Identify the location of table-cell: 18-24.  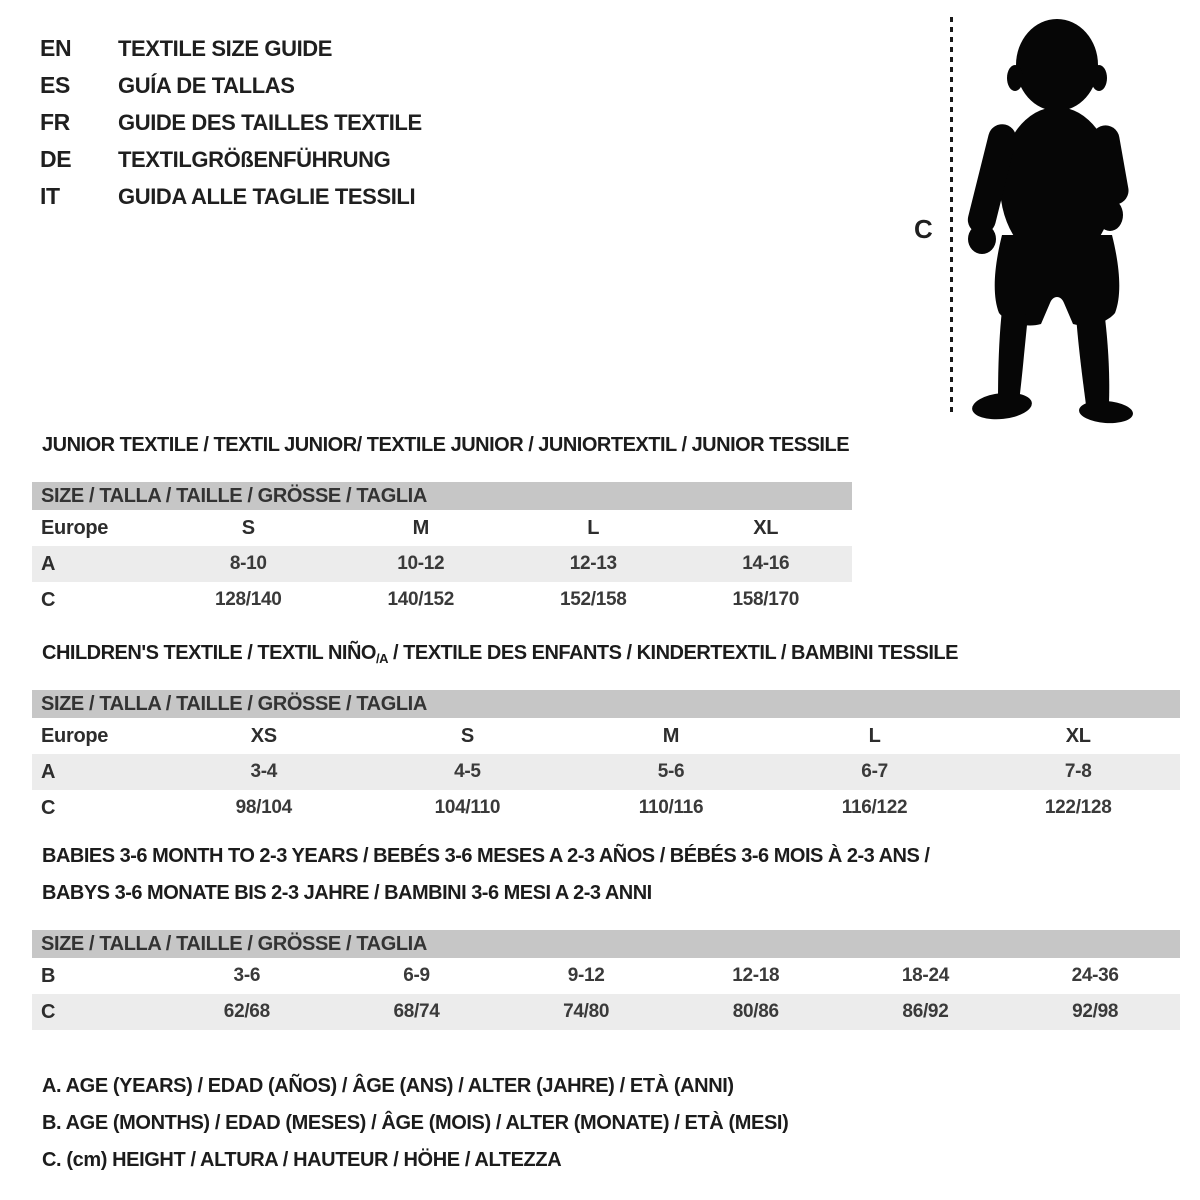
(925, 975).